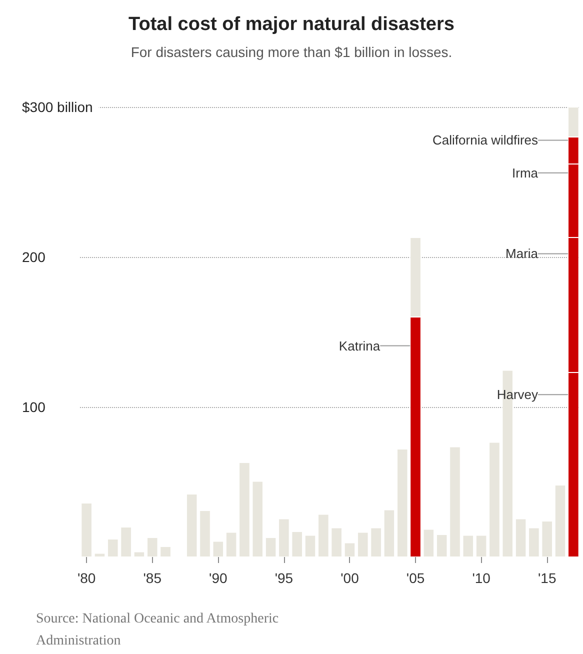 This screenshot has height=654, width=583. What do you see at coordinates (86, 578) in the screenshot?
I see `x-tick-label: '80` at bounding box center [86, 578].